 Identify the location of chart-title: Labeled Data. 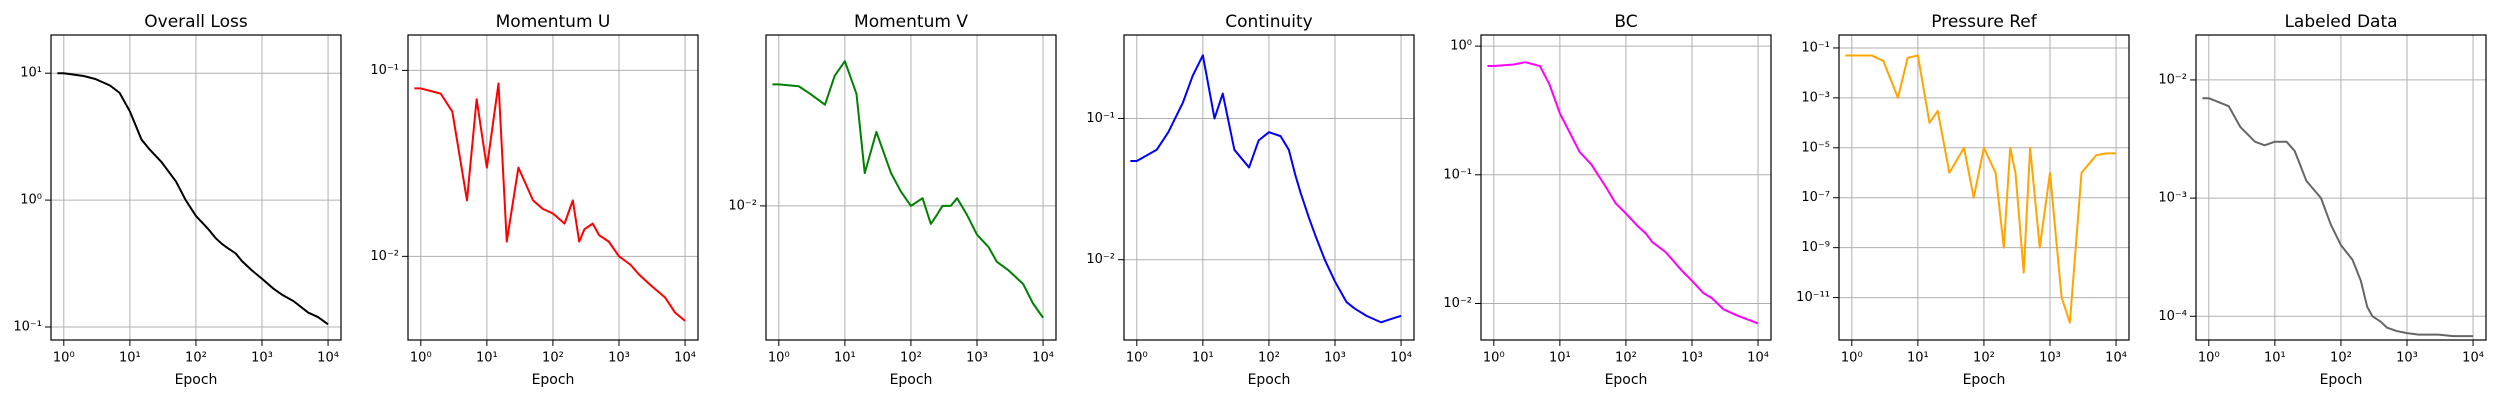
(2340, 22).